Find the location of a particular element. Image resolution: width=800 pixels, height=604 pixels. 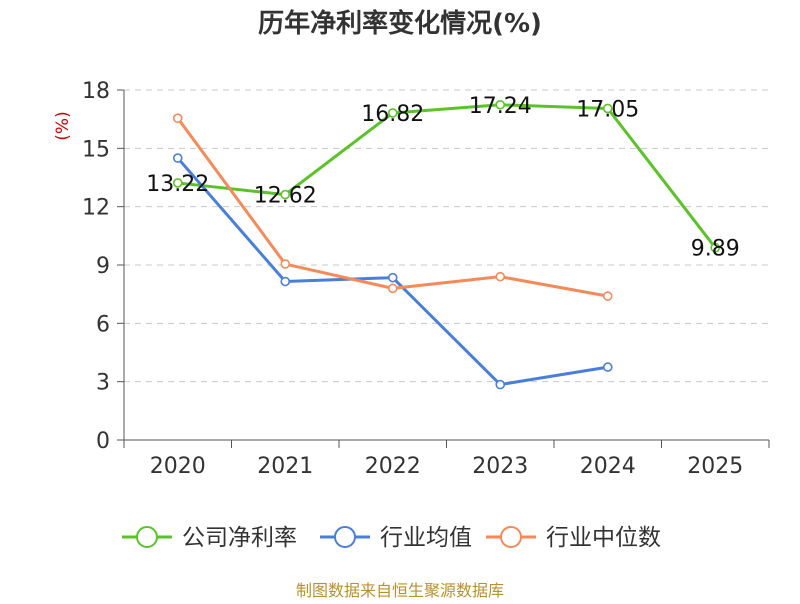

y-tick-label-18: 18 is located at coordinates (96, 91).